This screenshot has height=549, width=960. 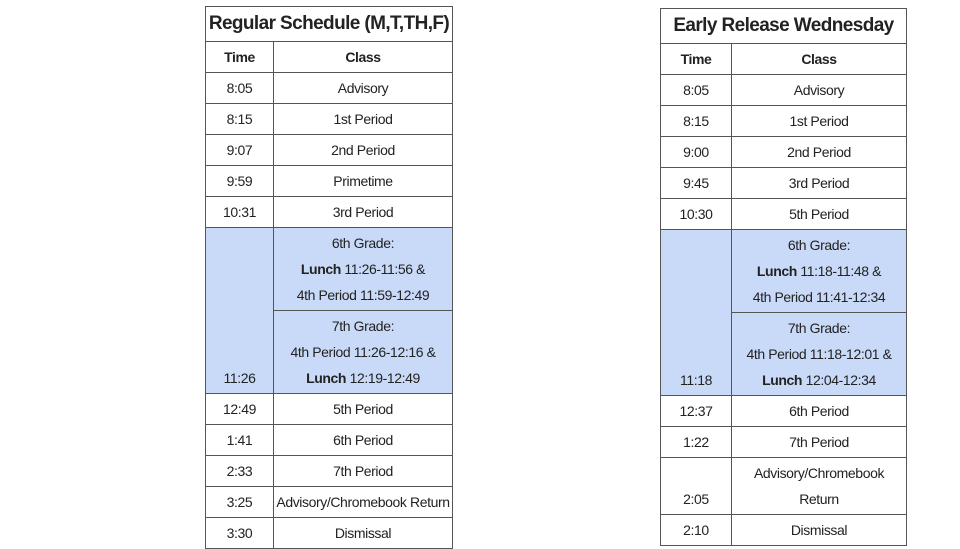 What do you see at coordinates (239, 212) in the screenshot?
I see `time-cell: 10:31` at bounding box center [239, 212].